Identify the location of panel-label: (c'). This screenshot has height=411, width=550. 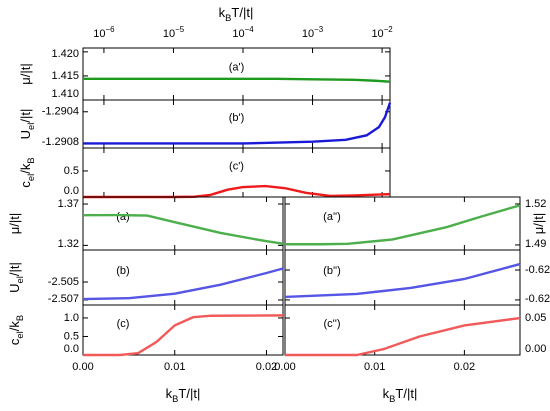
(236, 167).